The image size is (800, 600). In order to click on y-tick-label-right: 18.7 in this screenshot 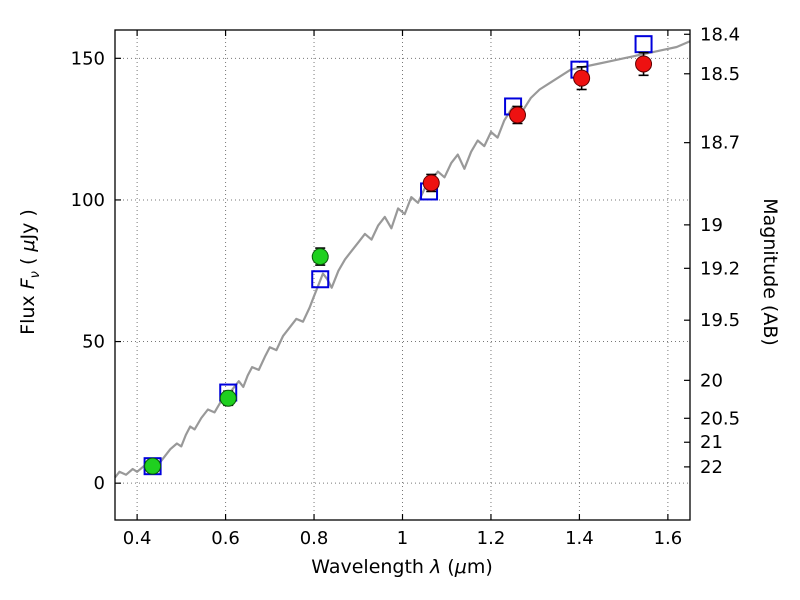, I will do `click(720, 143)`.